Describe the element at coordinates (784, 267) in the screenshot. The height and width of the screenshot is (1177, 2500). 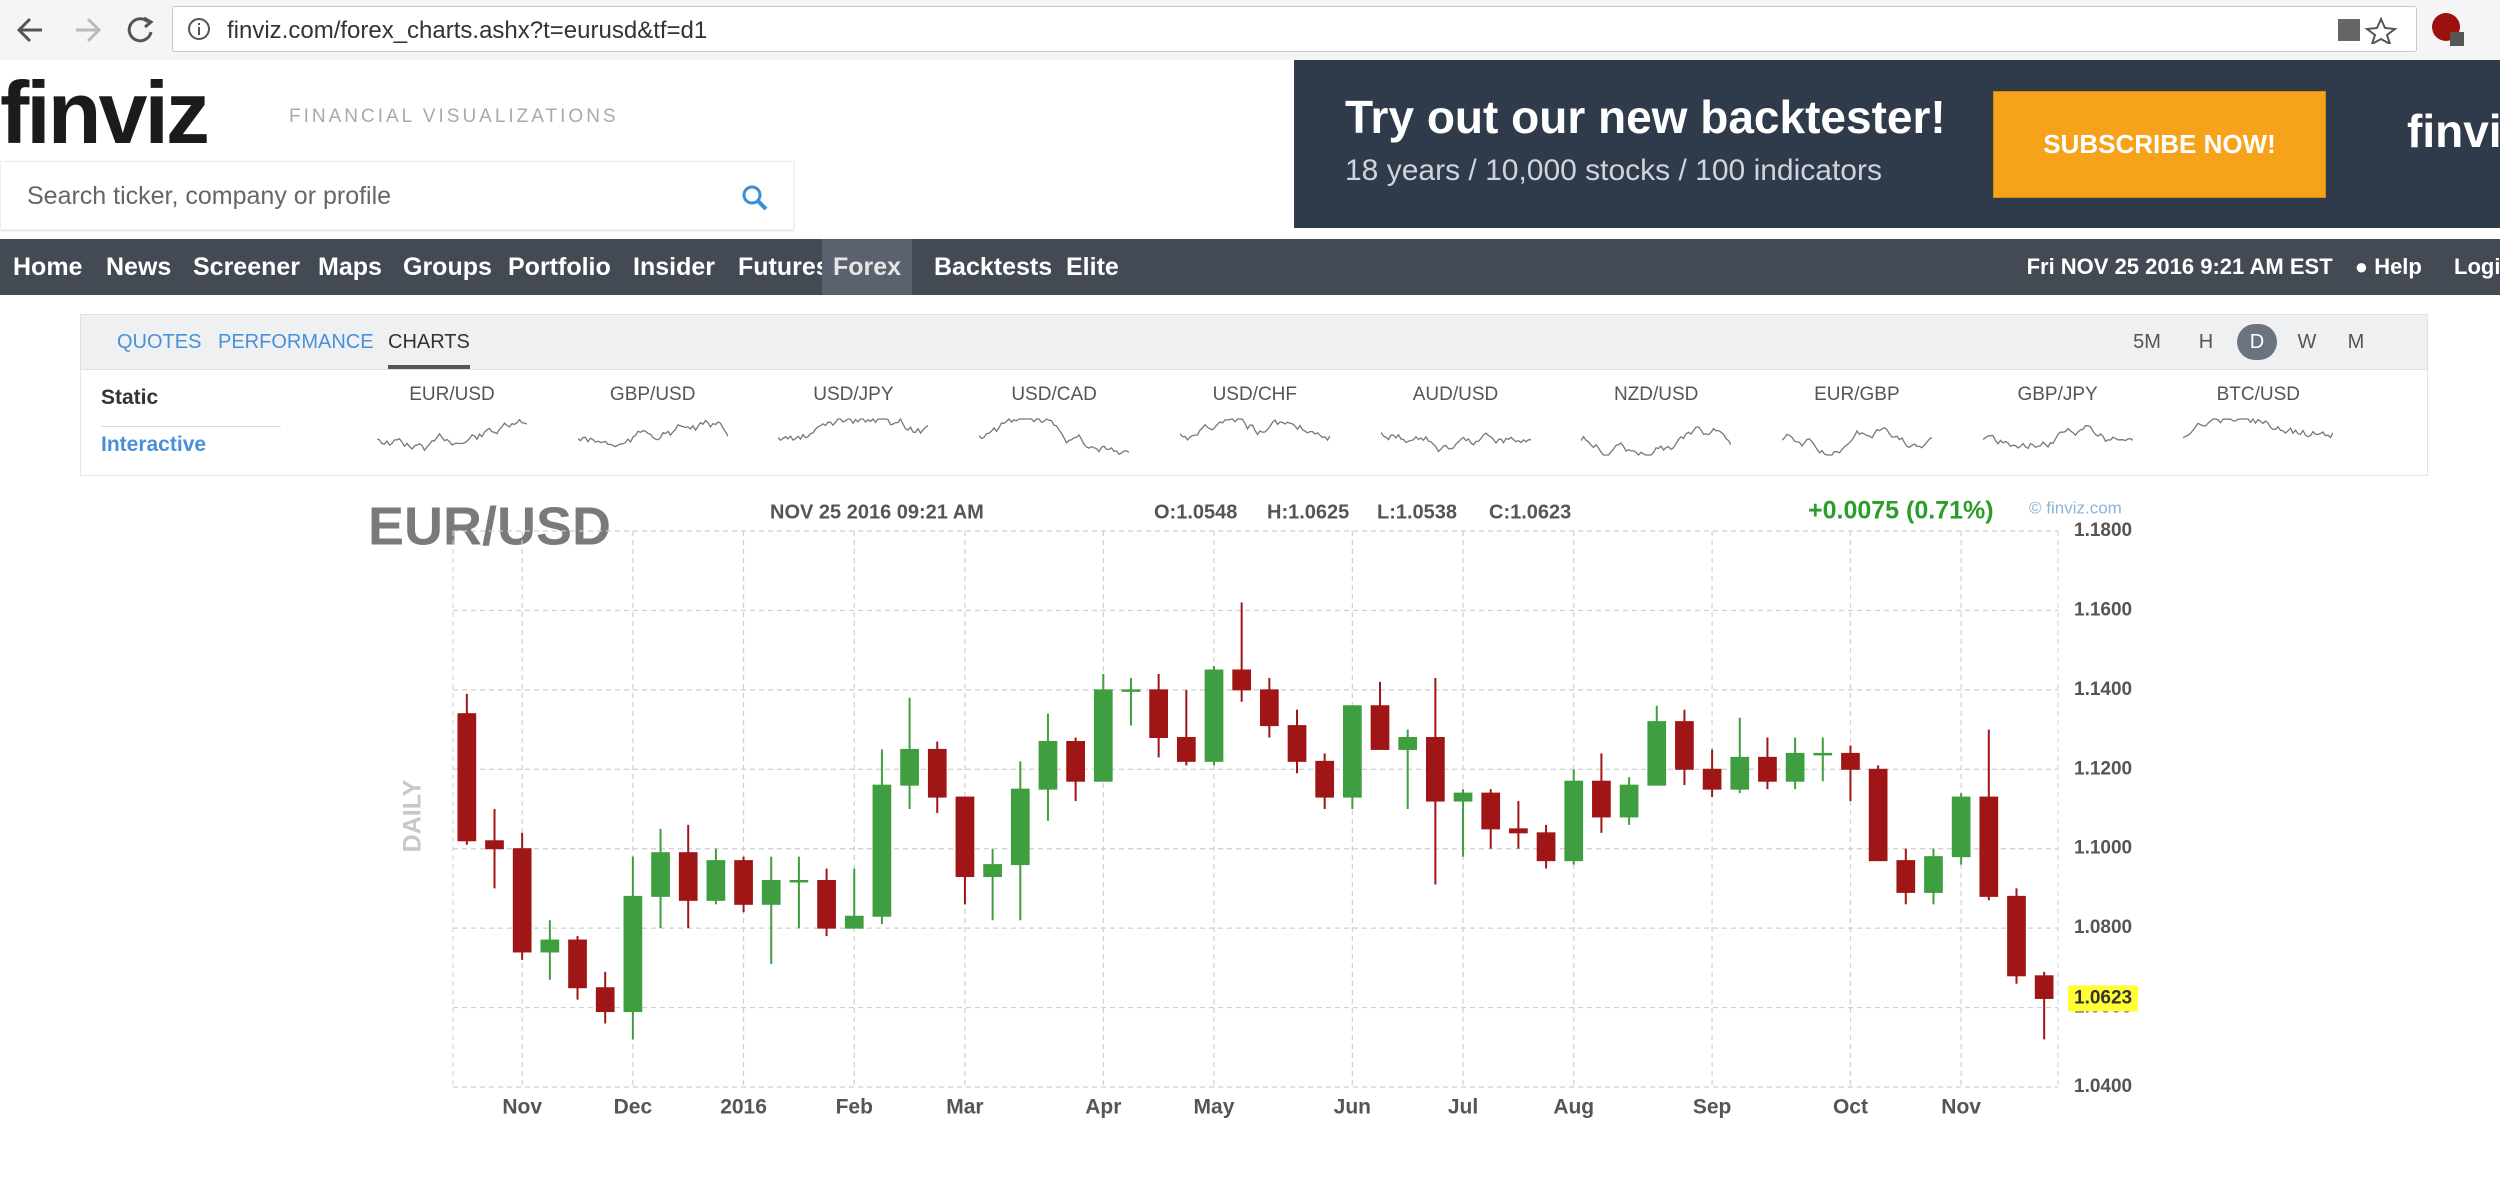
I see `nav-item: Futures` at that location.